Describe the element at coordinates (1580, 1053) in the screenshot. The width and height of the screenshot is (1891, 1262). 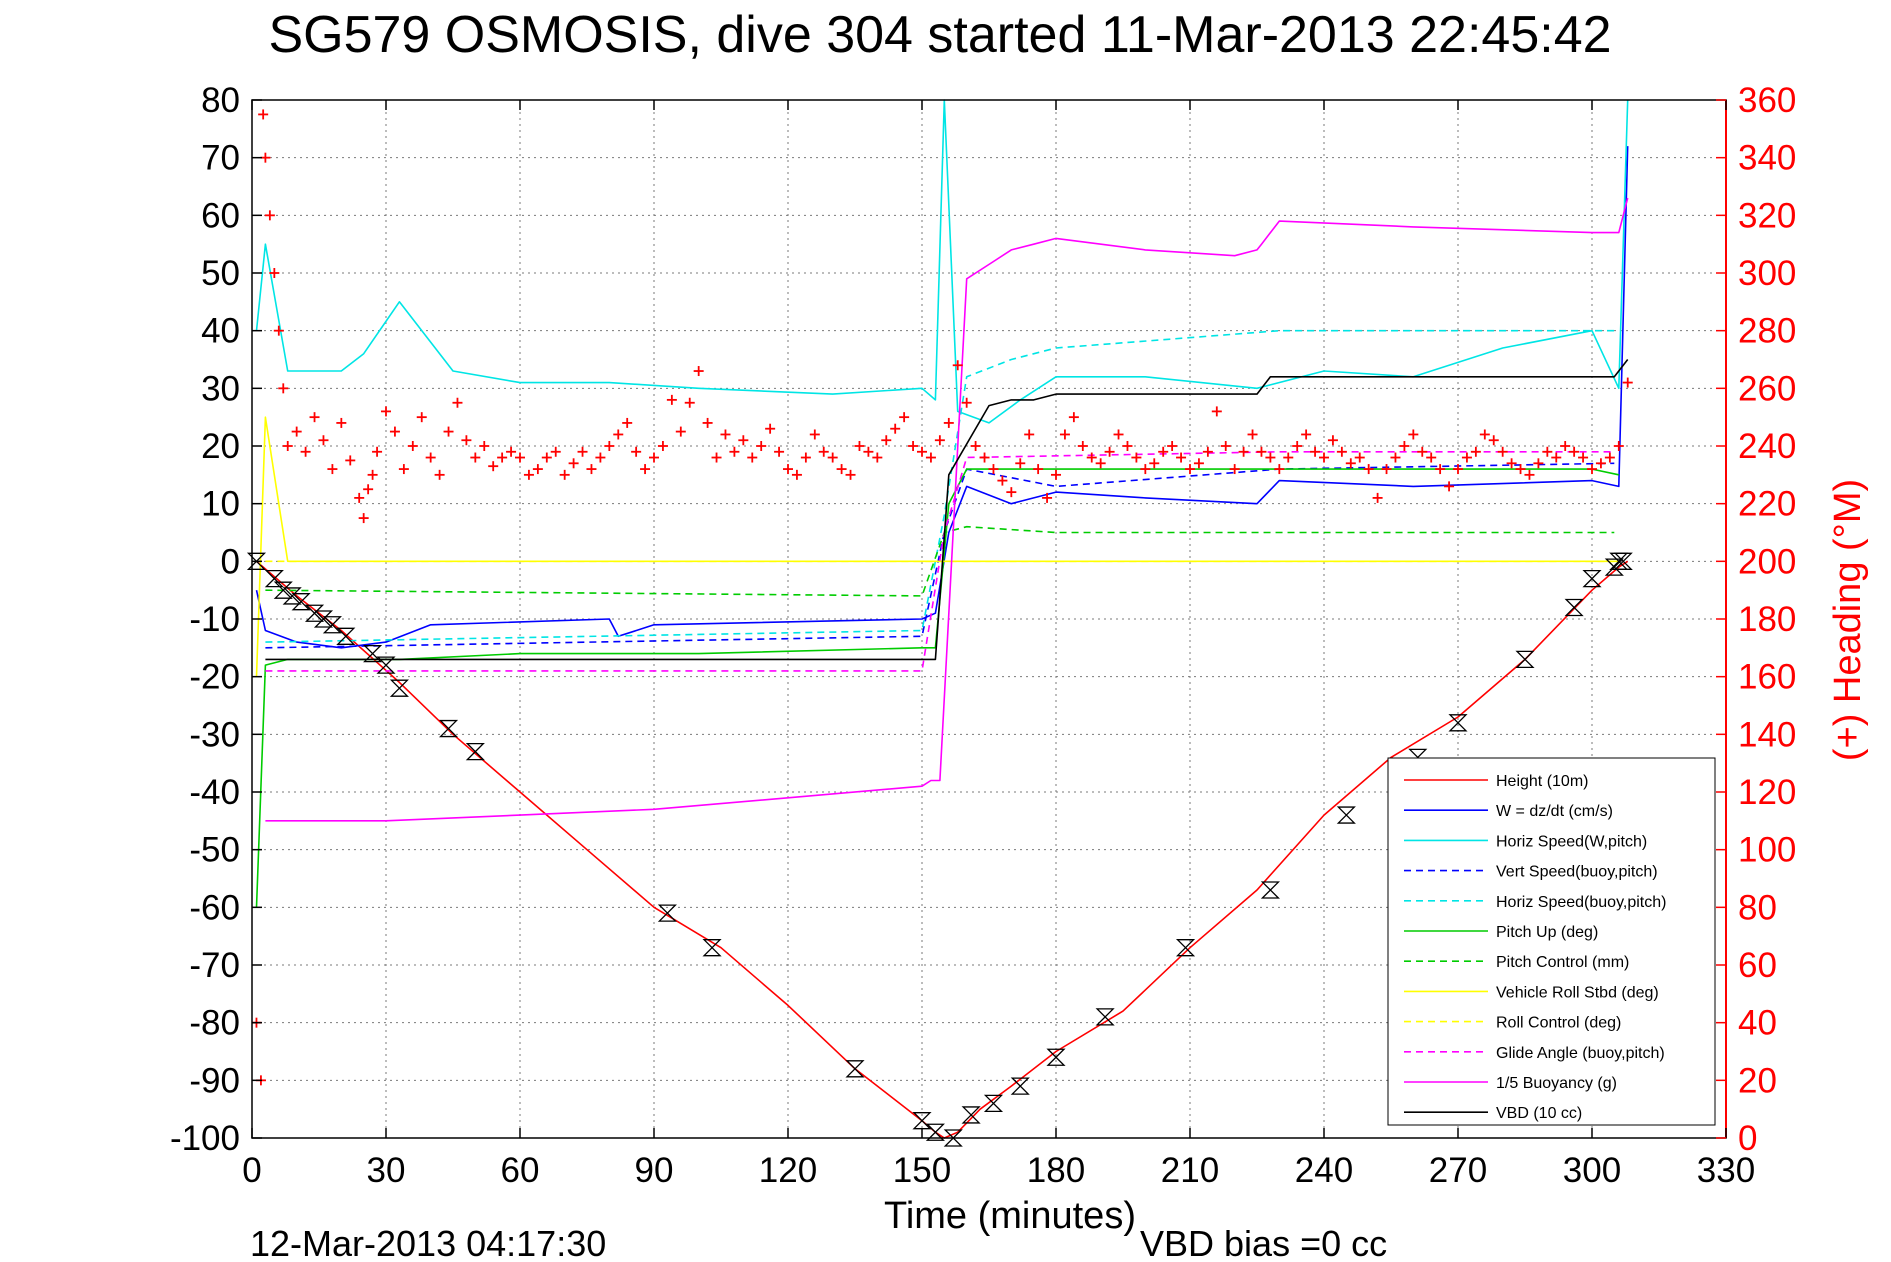
I see `legend-label-9: Glide Angle (buoy,pitch)` at that location.